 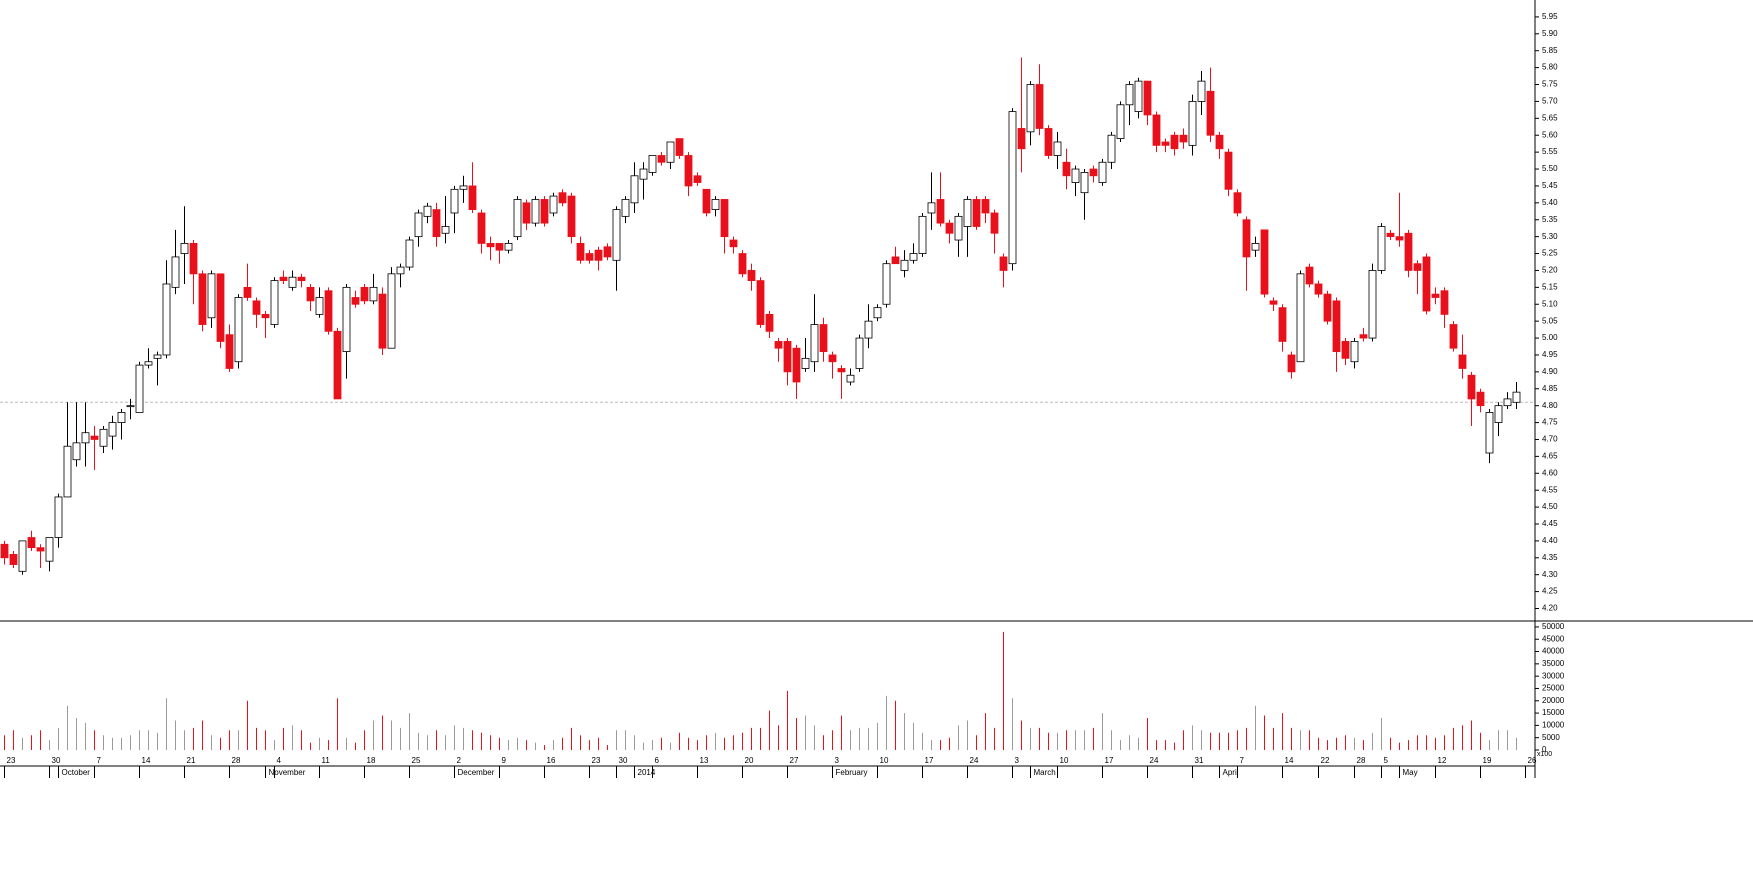 What do you see at coordinates (1550, 540) in the screenshot?
I see `y-tick-label: 4.40` at bounding box center [1550, 540].